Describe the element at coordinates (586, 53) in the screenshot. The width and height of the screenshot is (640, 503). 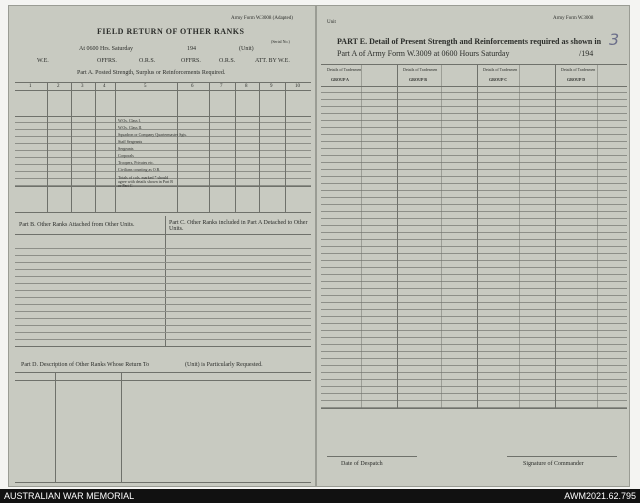
I see `part-e-year: /194` at that location.